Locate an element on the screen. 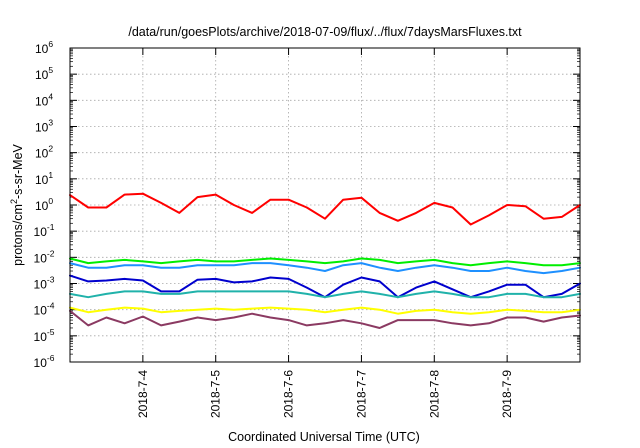 This screenshot has height=448, width=640. x-tick-label: 2018-7-7 is located at coordinates (361, 394).